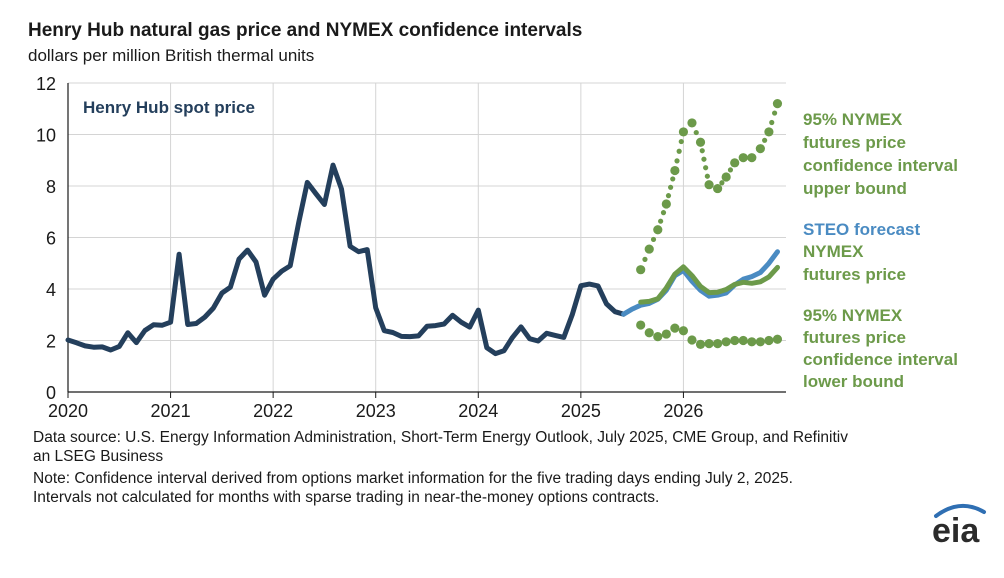 This screenshot has width=1004, height=578. What do you see at coordinates (709, 334) in the screenshot?
I see `series-ci-lower-bound` at bounding box center [709, 334].